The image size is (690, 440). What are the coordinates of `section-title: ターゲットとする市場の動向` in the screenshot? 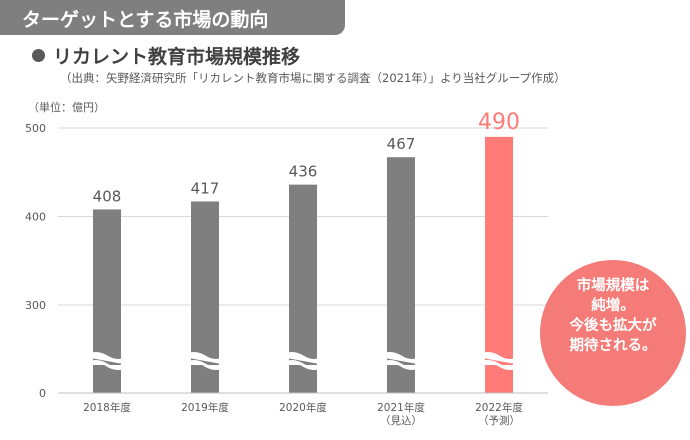 It's located at (145, 20).